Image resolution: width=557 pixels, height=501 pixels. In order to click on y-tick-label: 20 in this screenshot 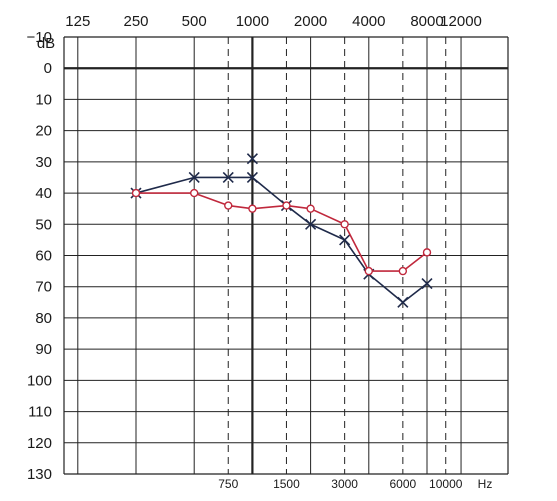, I will do `click(43, 131)`.